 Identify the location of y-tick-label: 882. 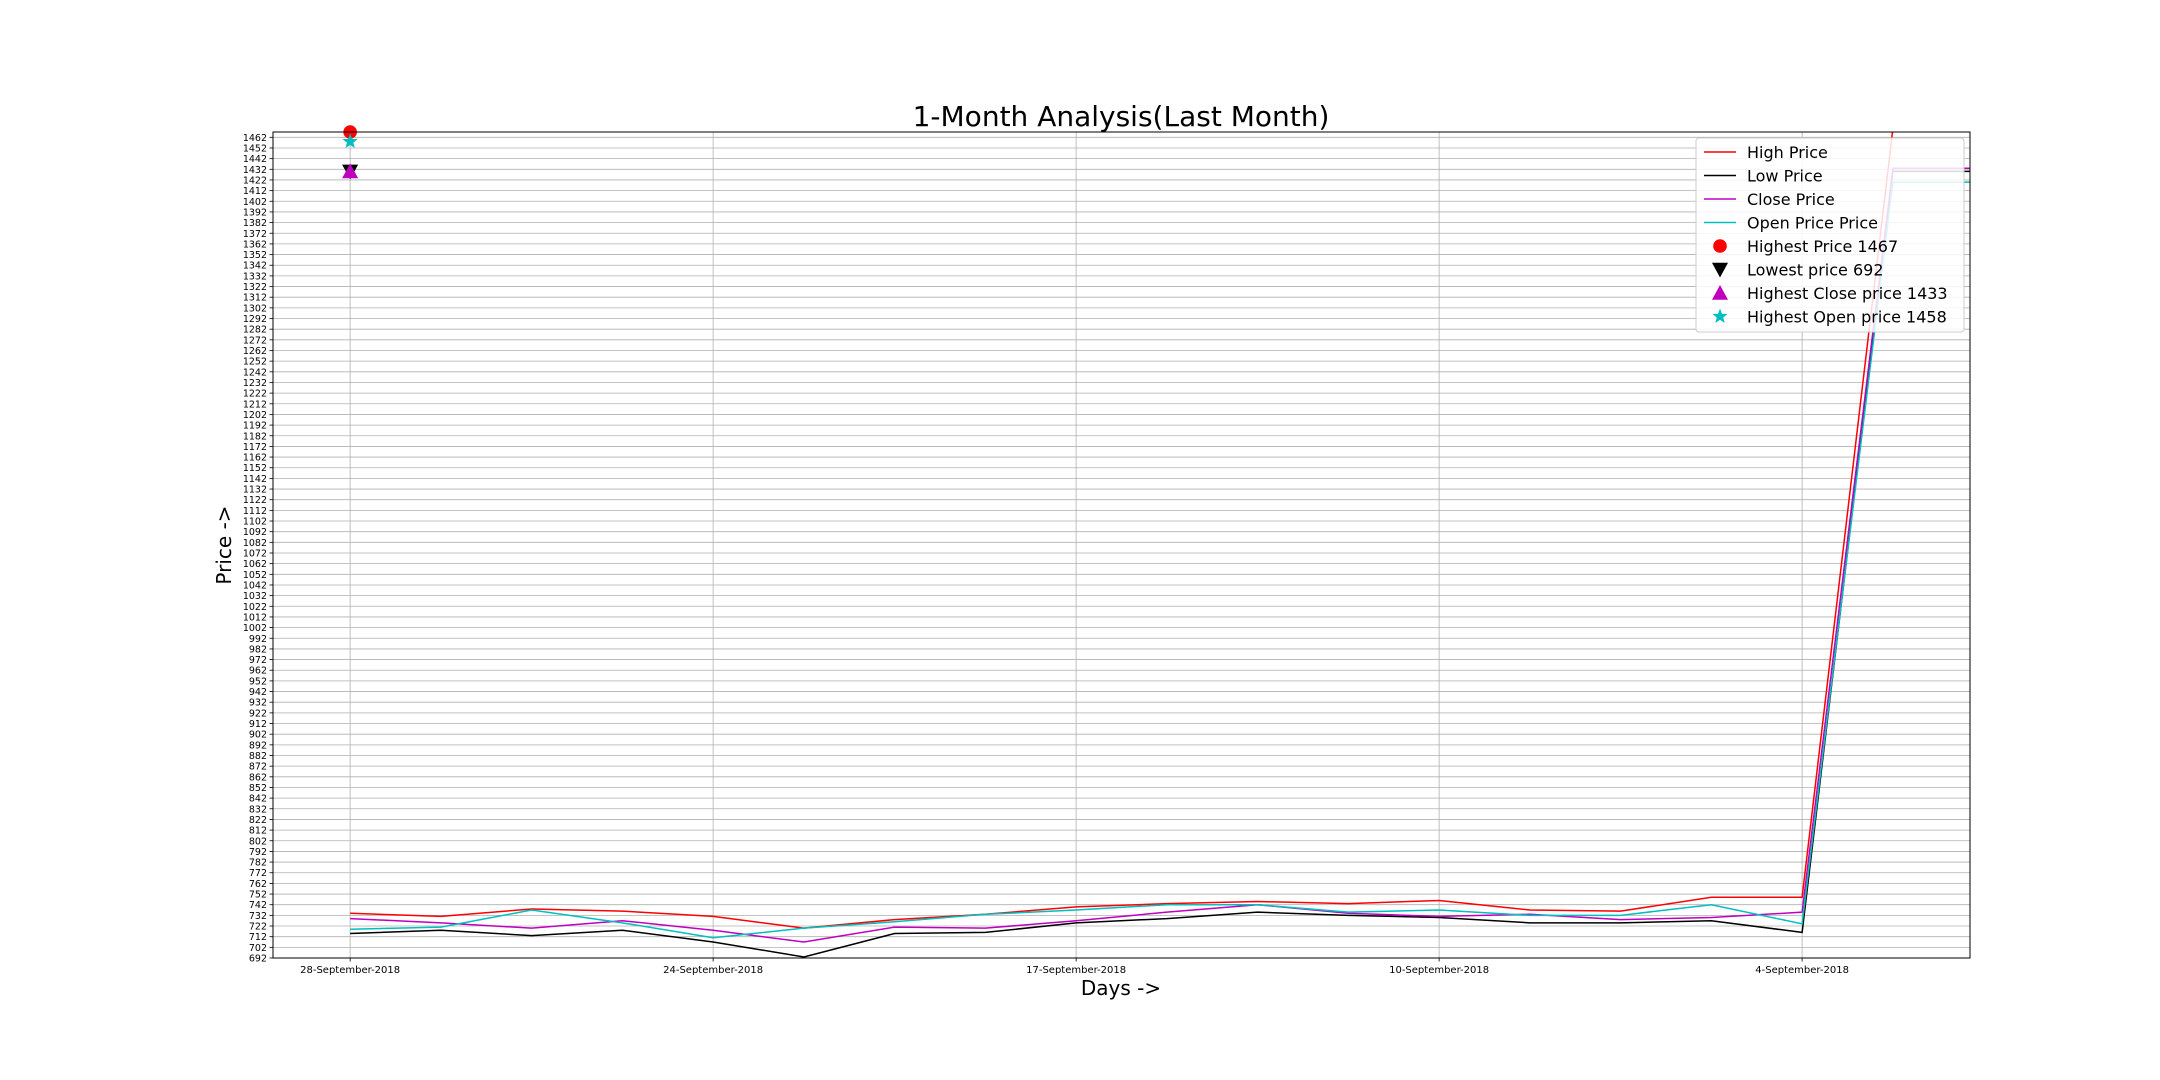
(258, 756).